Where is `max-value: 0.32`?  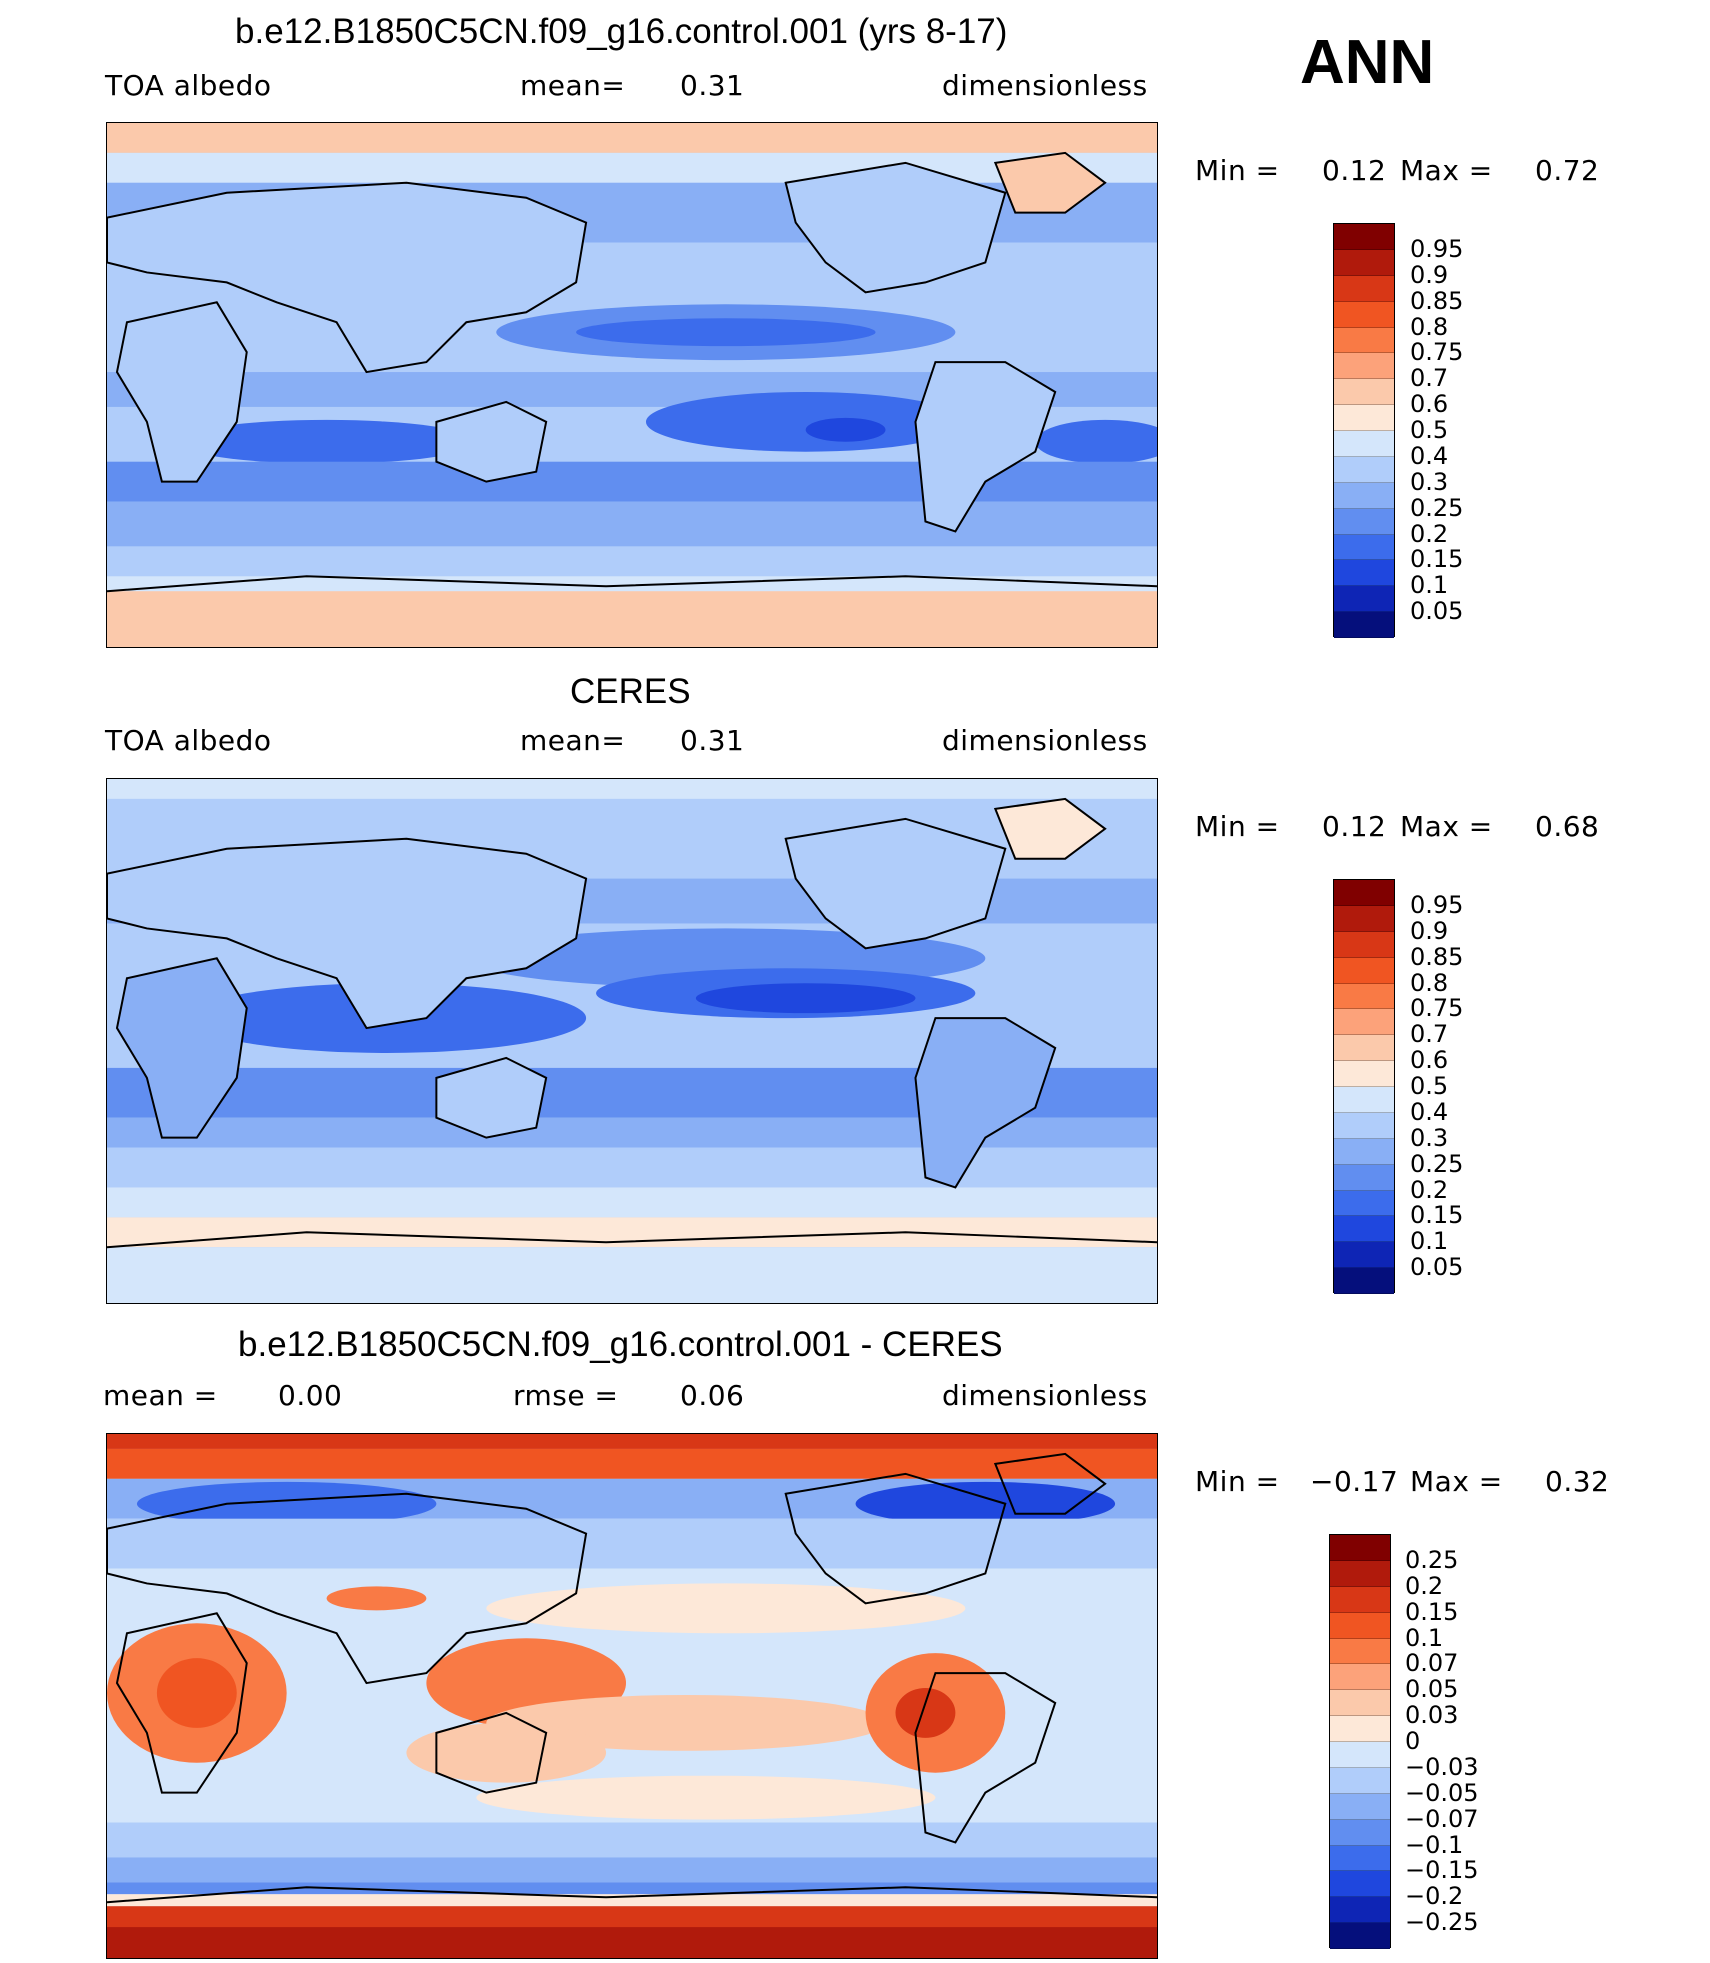
max-value: 0.32 is located at coordinates (1577, 1481).